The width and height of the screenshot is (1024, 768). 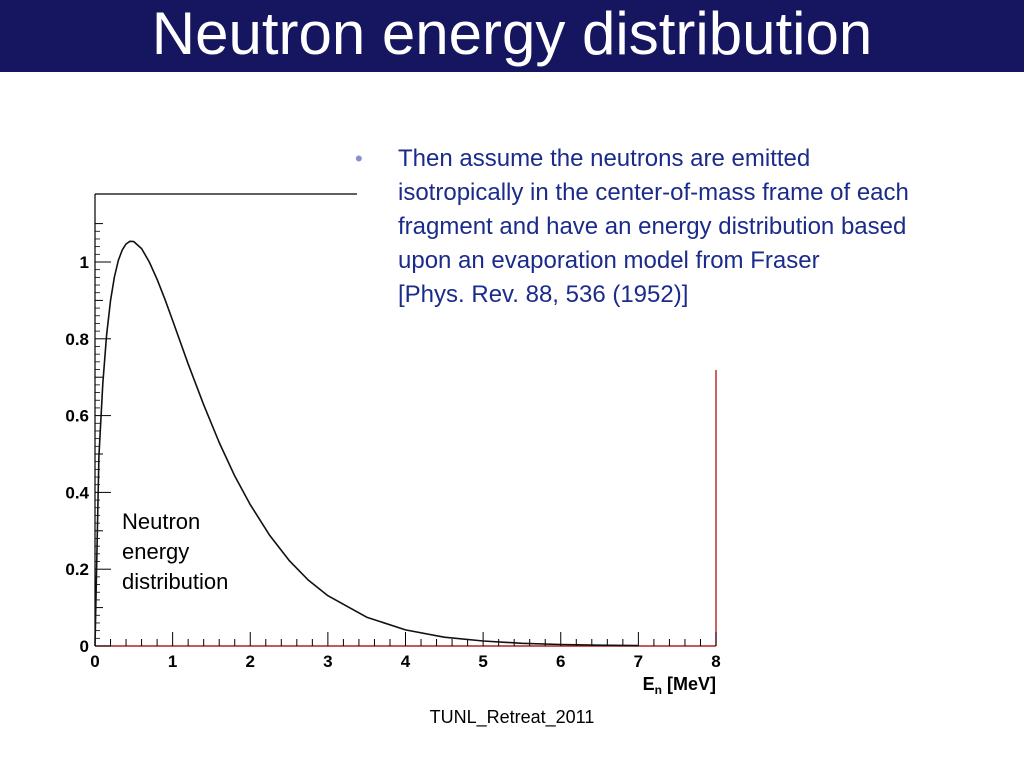 I want to click on bullet-line: upon an evaporation model from Fraser, so click(x=609, y=260).